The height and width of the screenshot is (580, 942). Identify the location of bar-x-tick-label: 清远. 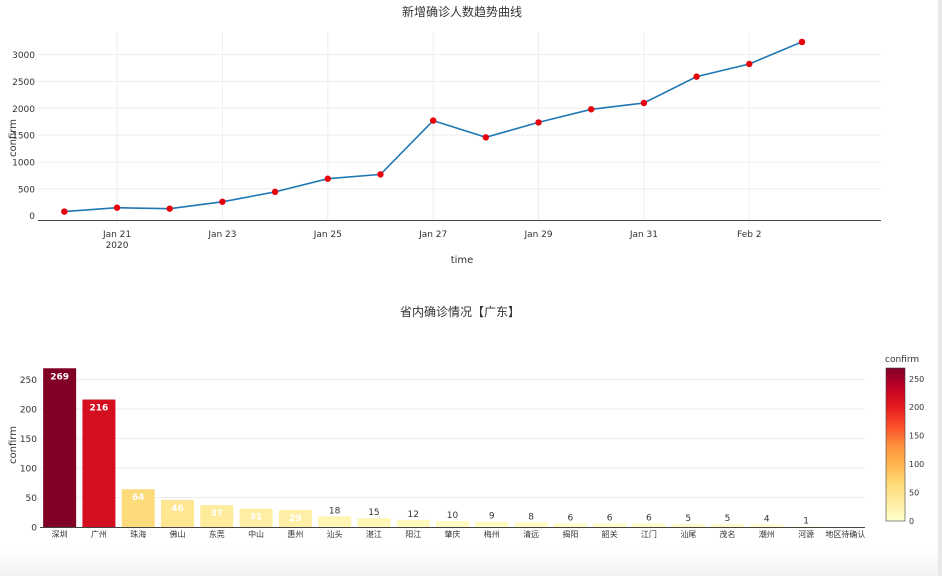
(531, 534).